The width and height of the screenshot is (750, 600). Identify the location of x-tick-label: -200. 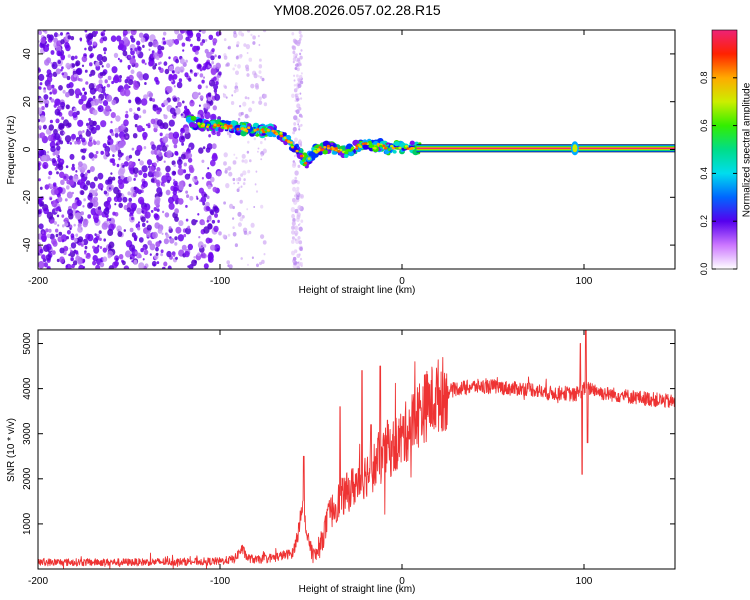
(38, 581).